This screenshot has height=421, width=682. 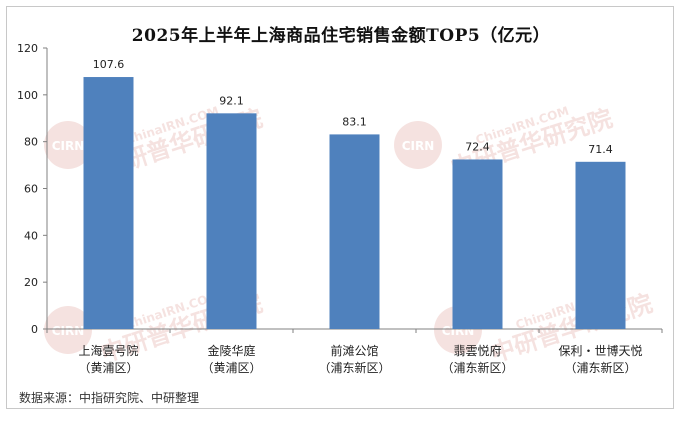 I want to click on y-tick-label: 0, so click(x=34, y=329).